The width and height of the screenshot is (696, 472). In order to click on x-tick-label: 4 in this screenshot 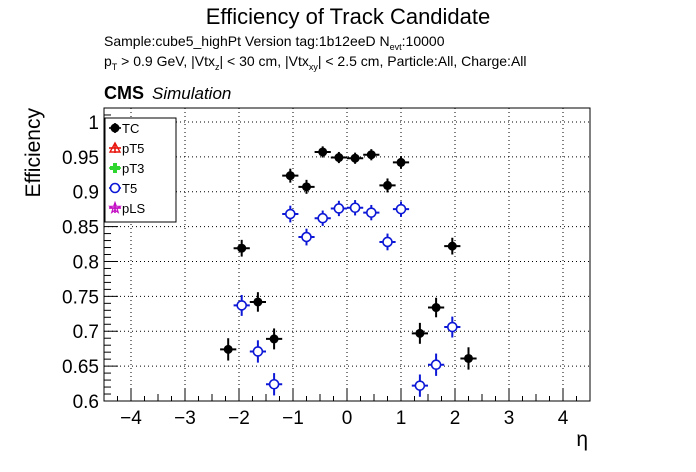, I will do `click(563, 418)`.